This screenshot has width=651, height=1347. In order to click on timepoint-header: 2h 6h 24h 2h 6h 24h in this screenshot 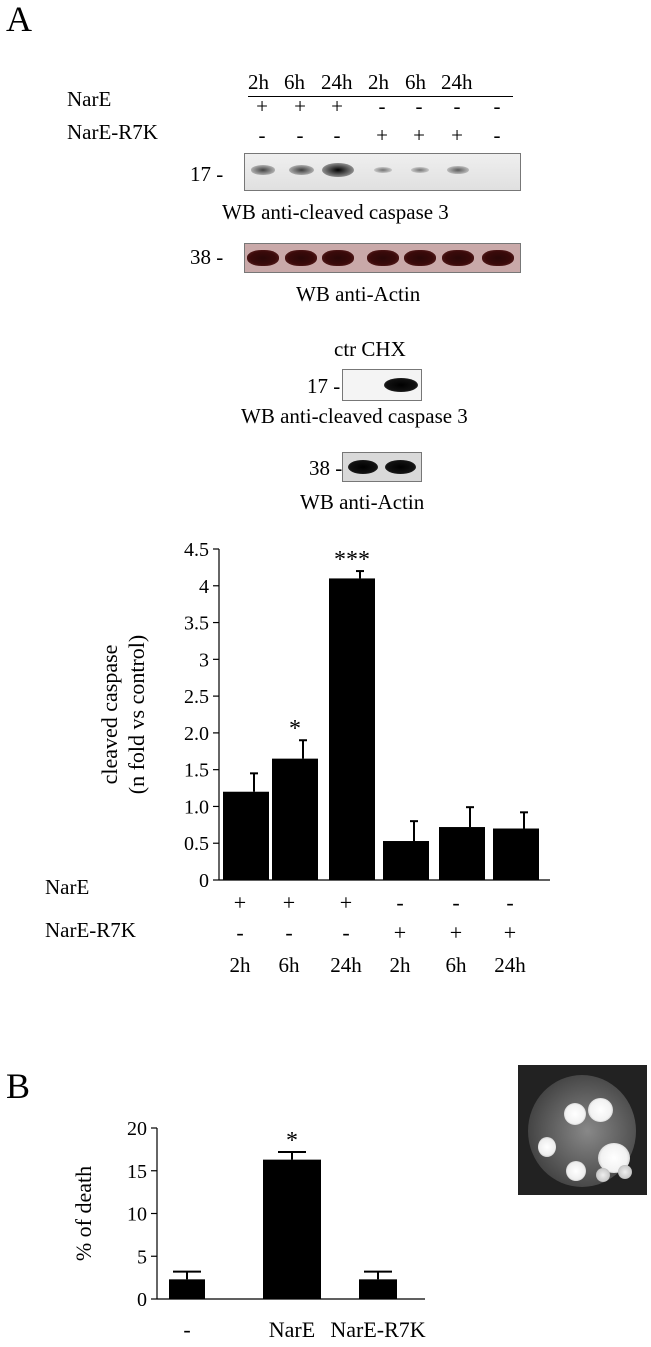, I will do `click(380, 83)`.